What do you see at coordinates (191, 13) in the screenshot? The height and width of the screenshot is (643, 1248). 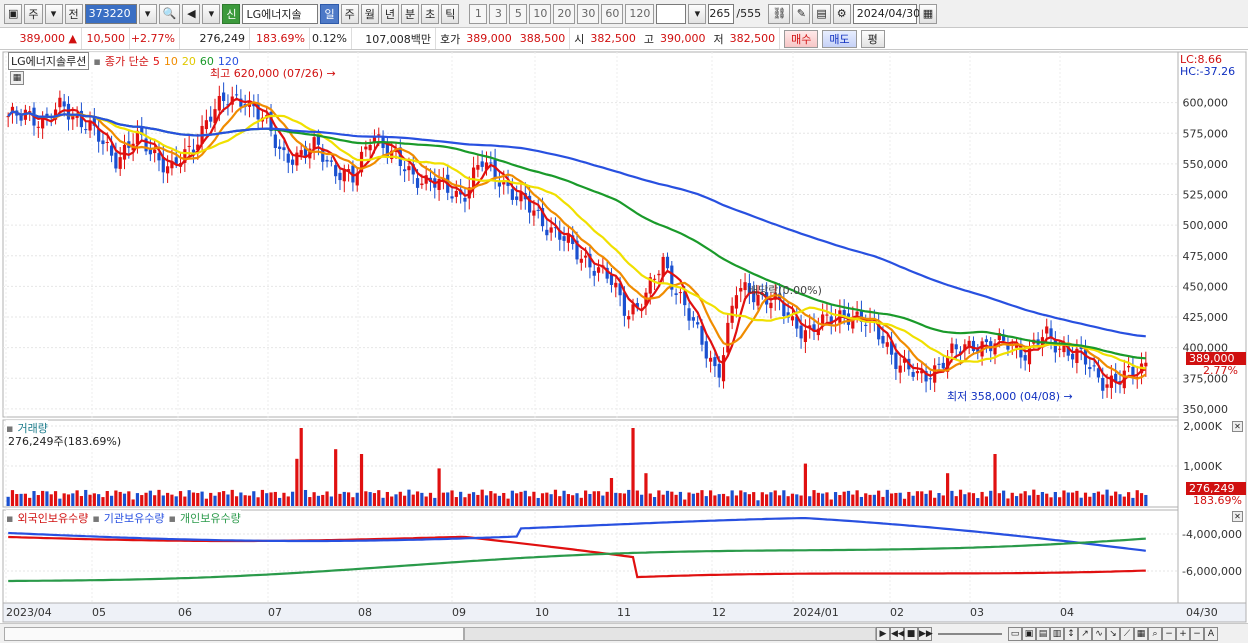 I see `speaker-icon: ◀` at bounding box center [191, 13].